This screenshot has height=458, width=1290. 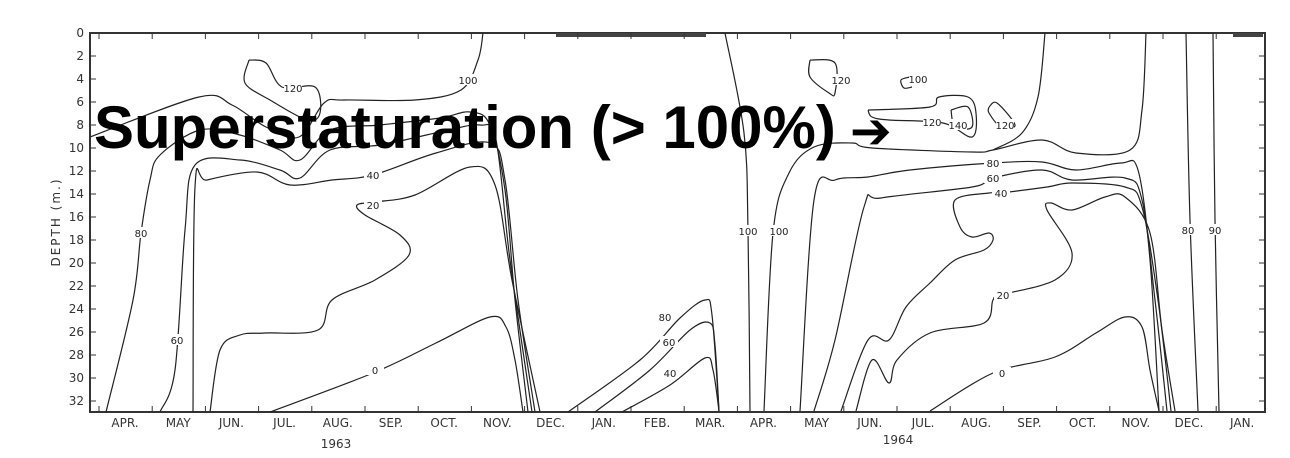 What do you see at coordinates (76, 148) in the screenshot?
I see `y-tick-label: 10` at bounding box center [76, 148].